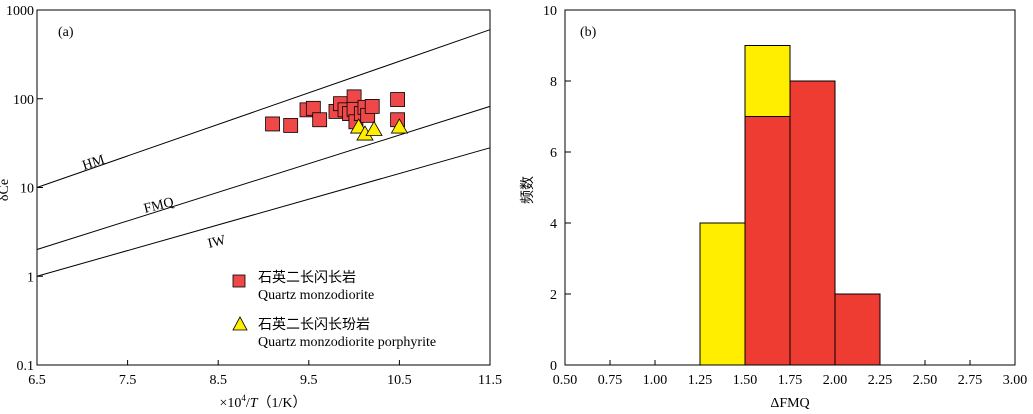  Describe the element at coordinates (94, 162) in the screenshot. I see `line-label-hm: HM` at that location.